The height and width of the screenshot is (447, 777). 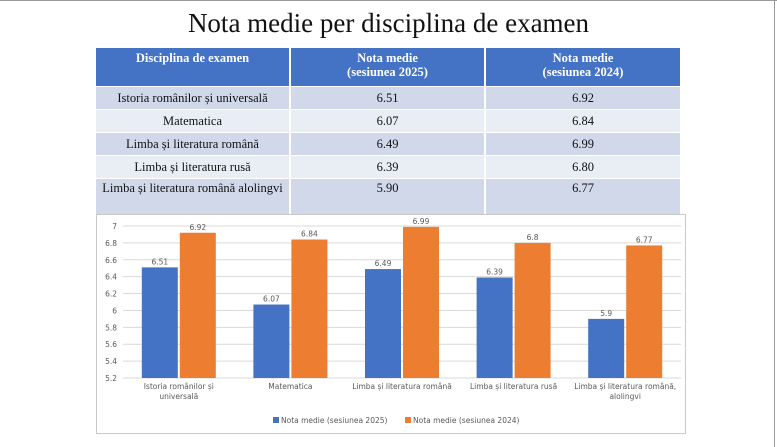 What do you see at coordinates (178, 396) in the screenshot?
I see `x-tick-label: universală` at bounding box center [178, 396].